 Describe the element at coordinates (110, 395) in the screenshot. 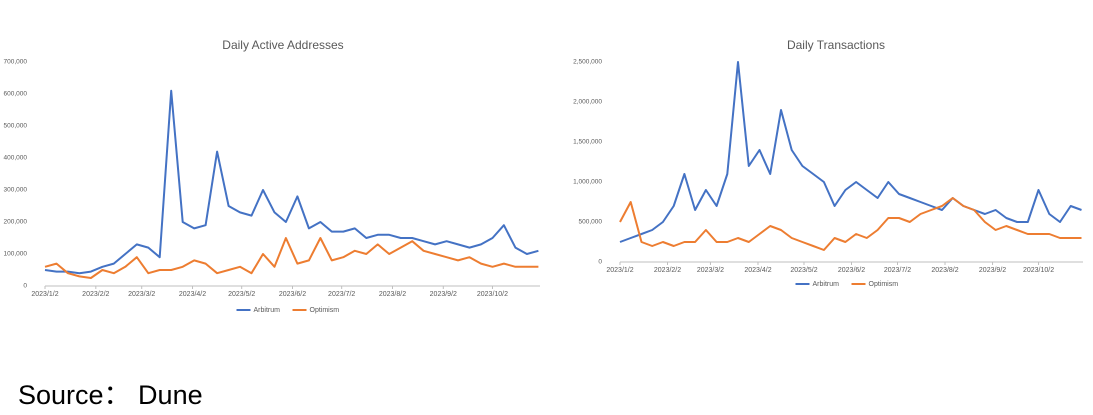

I see `source-note: Source： Dune` at that location.